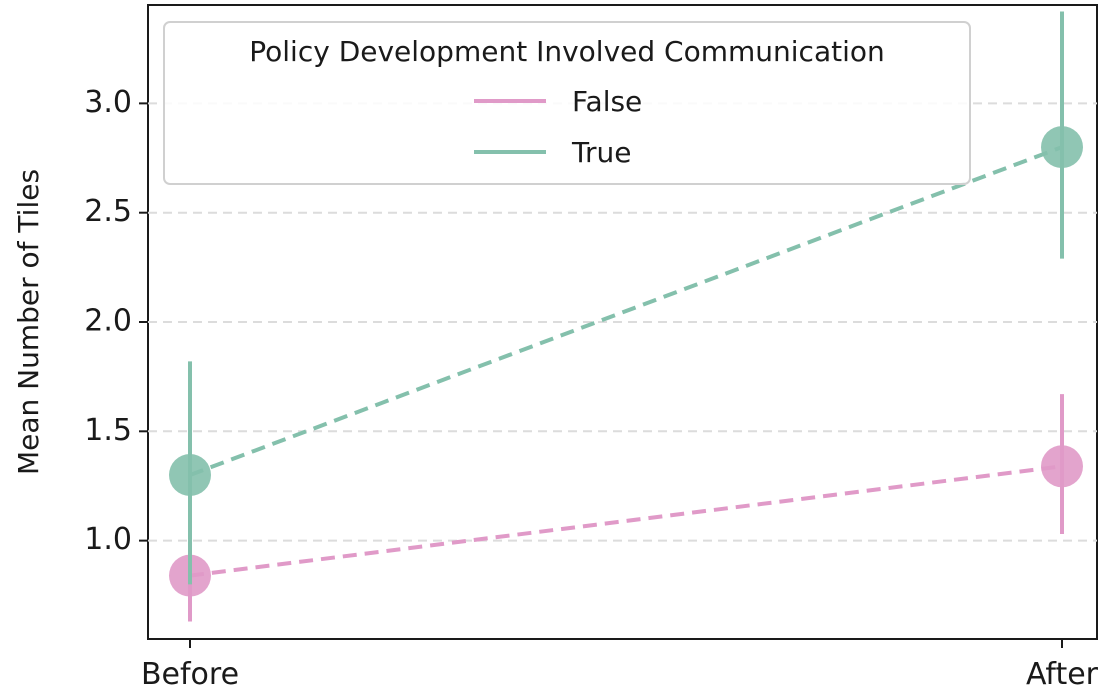  Describe the element at coordinates (1062, 147) in the screenshot. I see `point-true-after` at that location.